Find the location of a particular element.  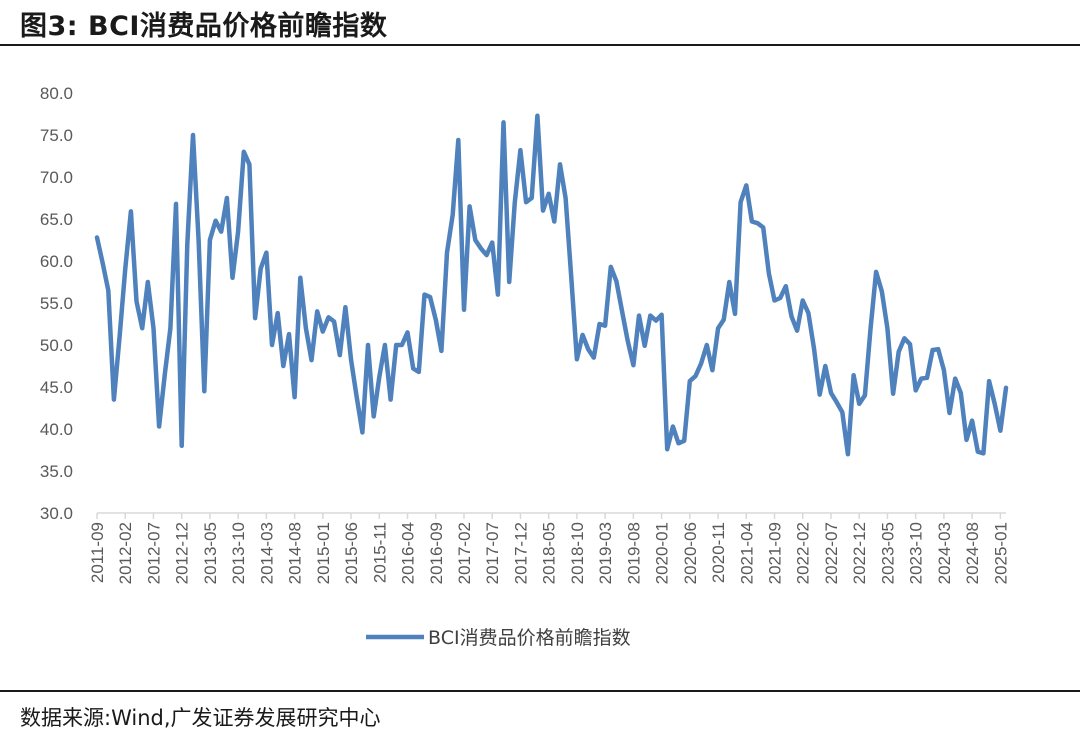

x-tick-label: 2019-08 is located at coordinates (633, 553).